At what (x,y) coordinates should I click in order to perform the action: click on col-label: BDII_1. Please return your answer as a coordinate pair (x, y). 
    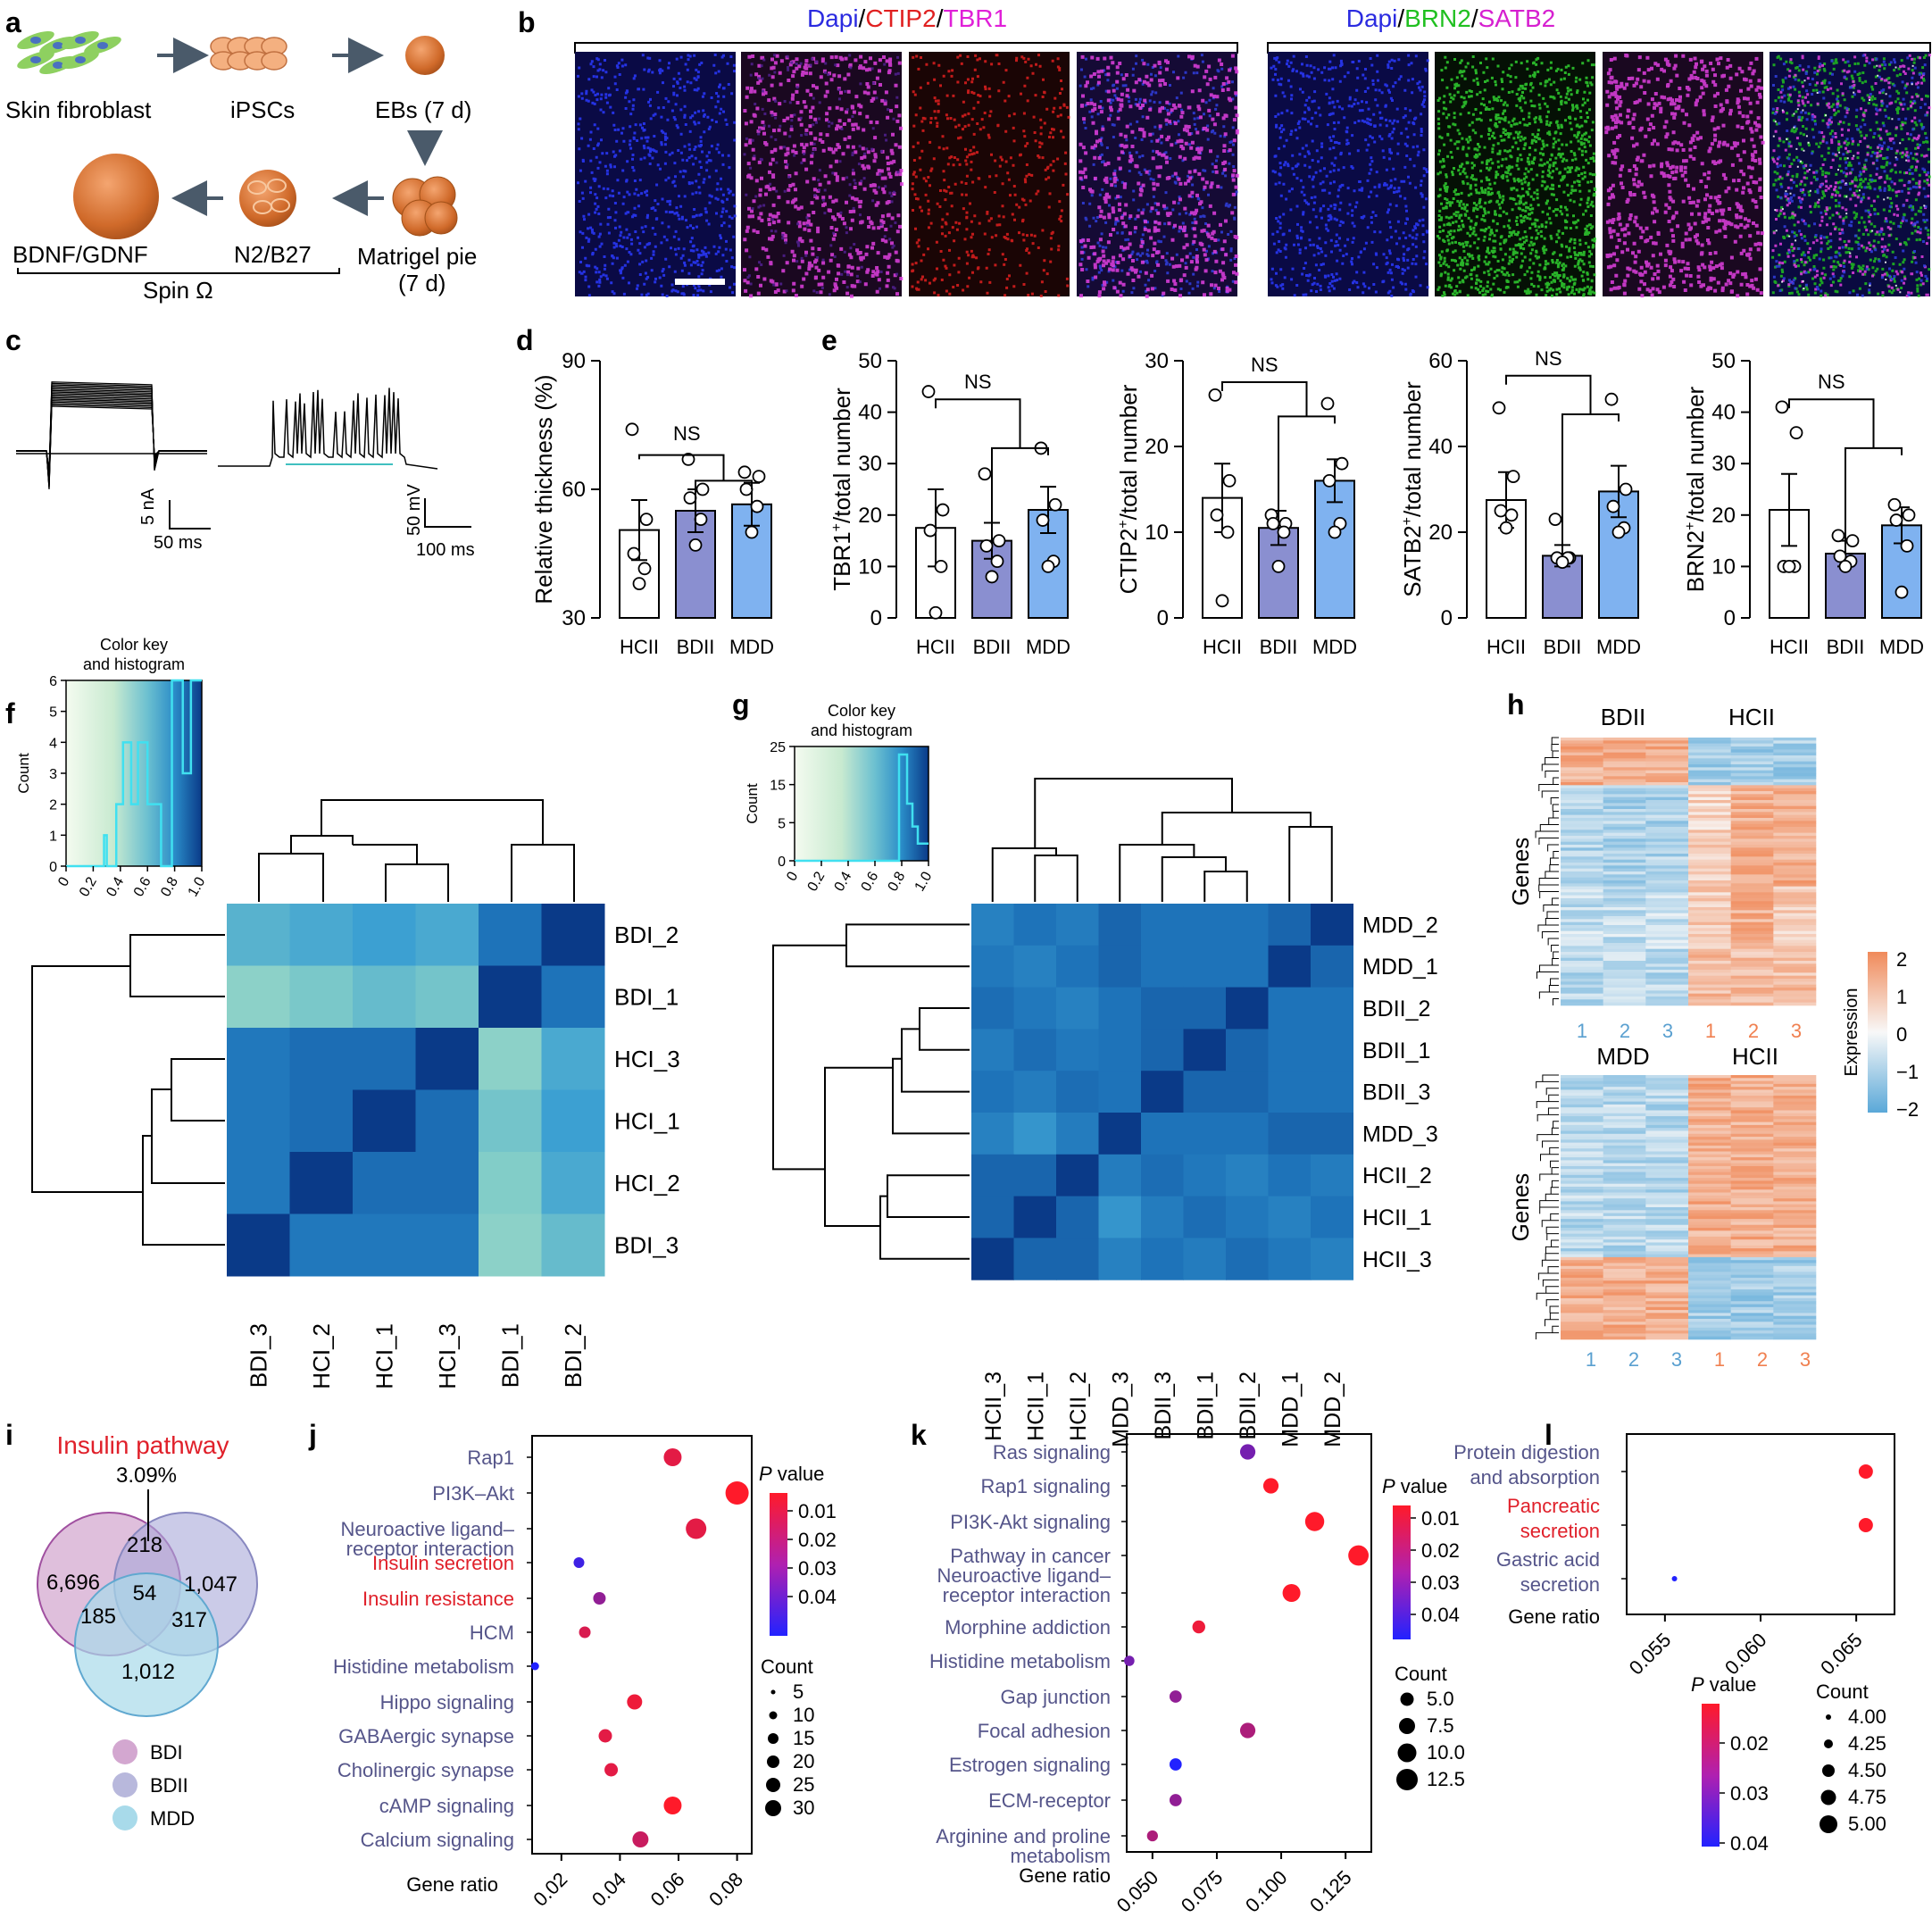
    Looking at the image, I should click on (1205, 1405).